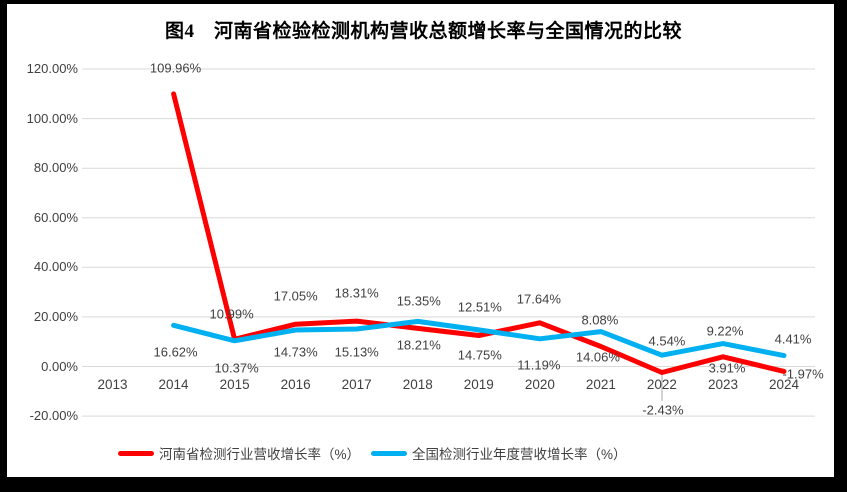 The height and width of the screenshot is (492, 847). Describe the element at coordinates (53, 416) in the screenshot. I see `y-tick-label: -20.00%` at that location.